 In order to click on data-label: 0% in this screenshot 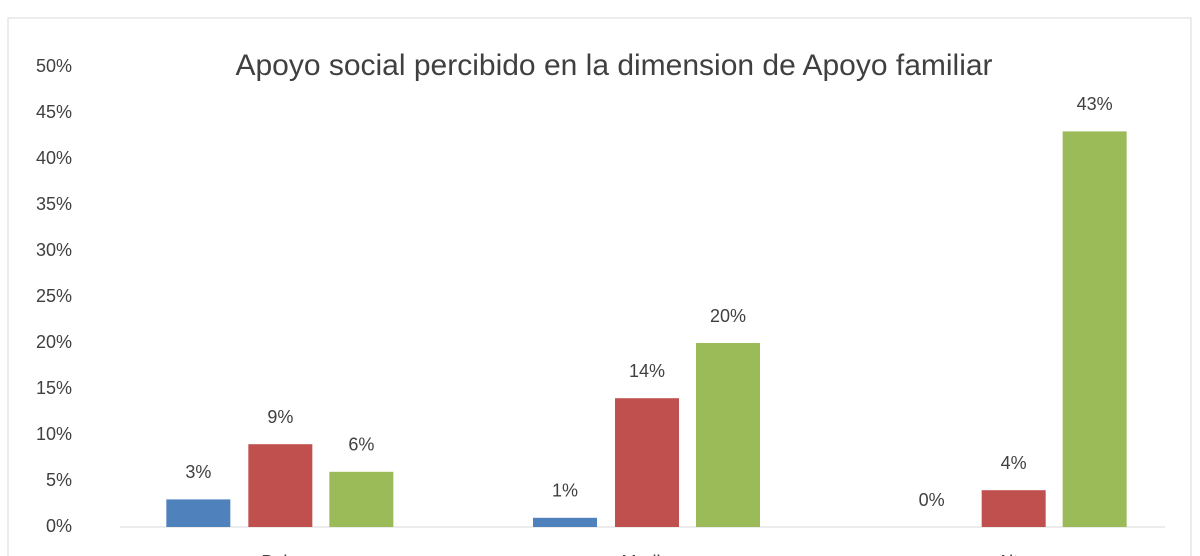, I will do `click(932, 500)`.